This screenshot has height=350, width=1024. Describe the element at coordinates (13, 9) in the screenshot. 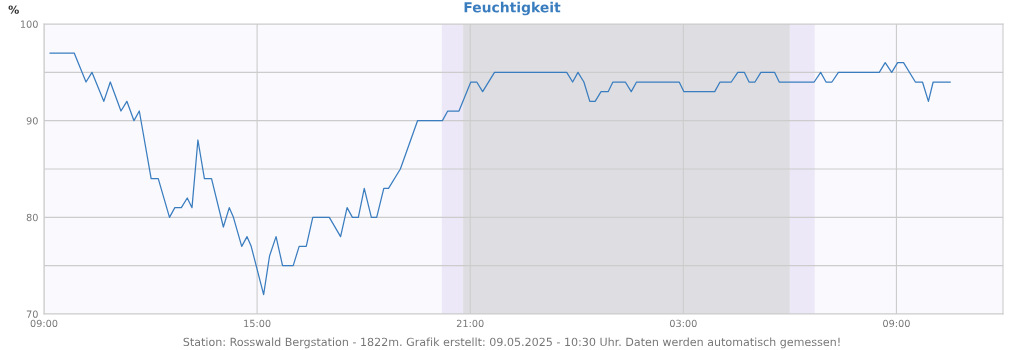

I see `y-axis-title: %` at that location.